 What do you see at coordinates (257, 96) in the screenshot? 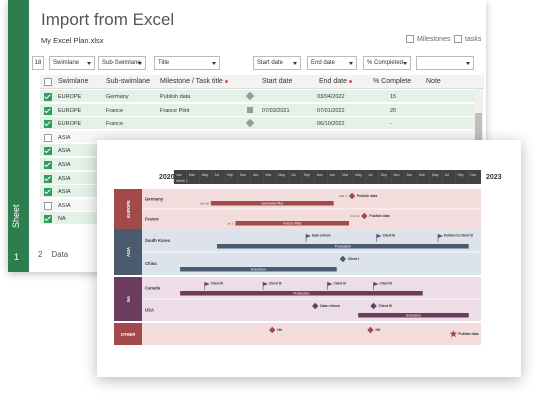
I see `table-row: EUROPE Germany Publish data 03/04/2022 15` at bounding box center [257, 96].